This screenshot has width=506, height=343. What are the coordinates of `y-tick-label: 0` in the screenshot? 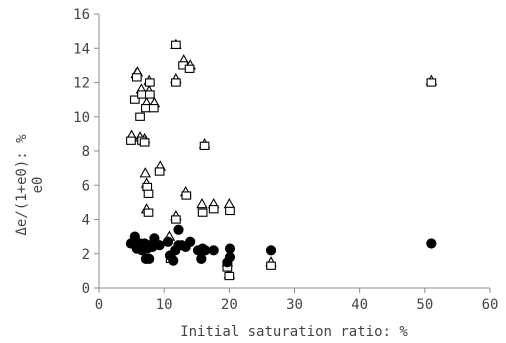 It's located at (86, 289).